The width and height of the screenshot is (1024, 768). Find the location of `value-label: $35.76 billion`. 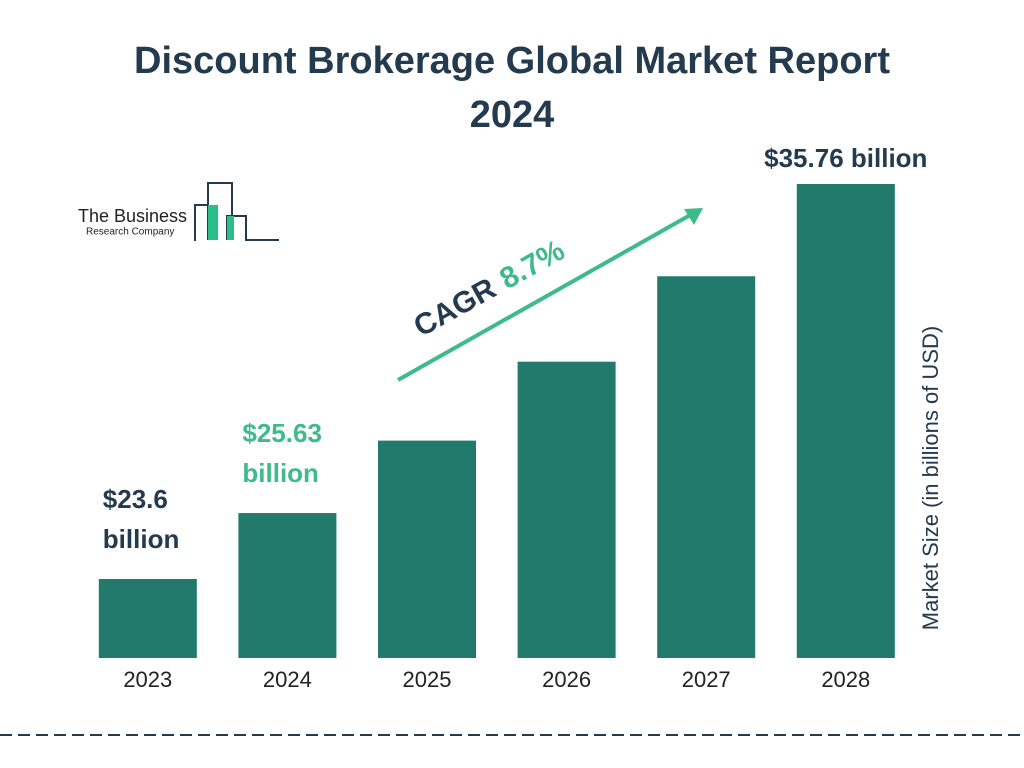

value-label: $35.76 billion is located at coordinates (846, 158).